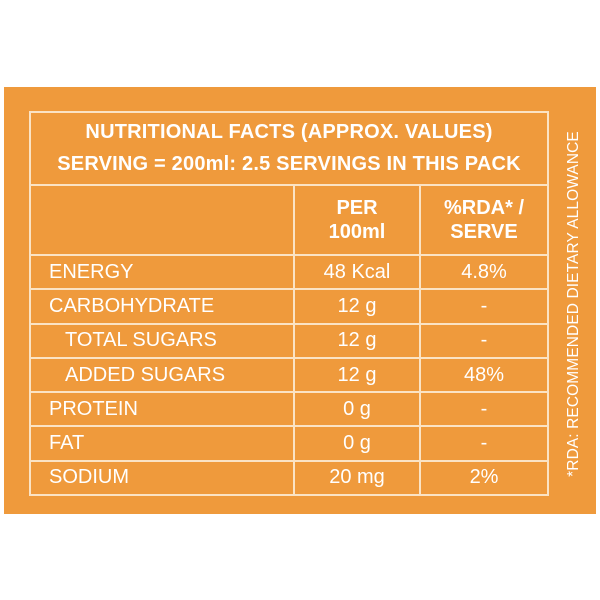 This screenshot has width=600, height=600. Describe the element at coordinates (484, 306) in the screenshot. I see `carbohydrate-rda: -` at that location.